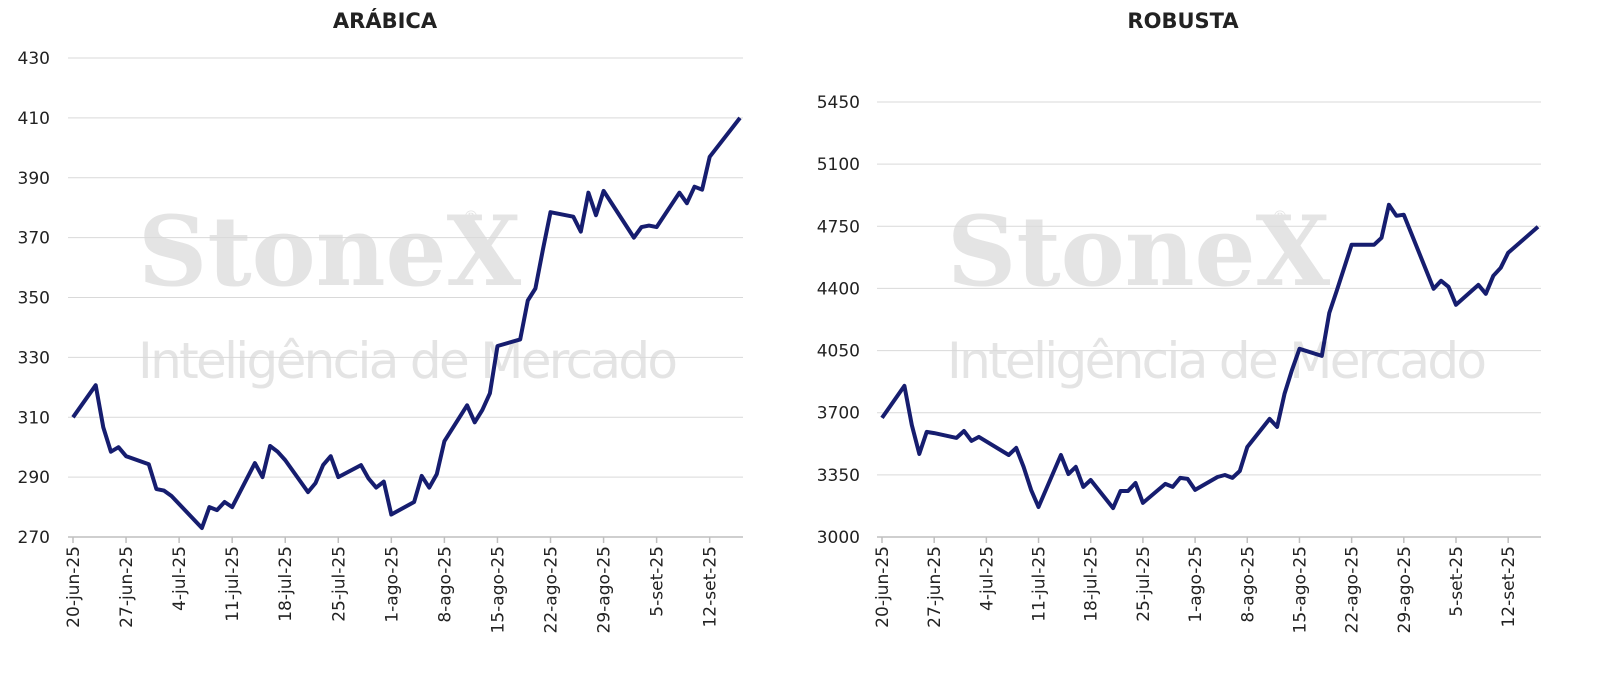 The height and width of the screenshot is (699, 1618). What do you see at coordinates (838, 227) in the screenshot?
I see `y-tick-label: 4750` at bounding box center [838, 227].